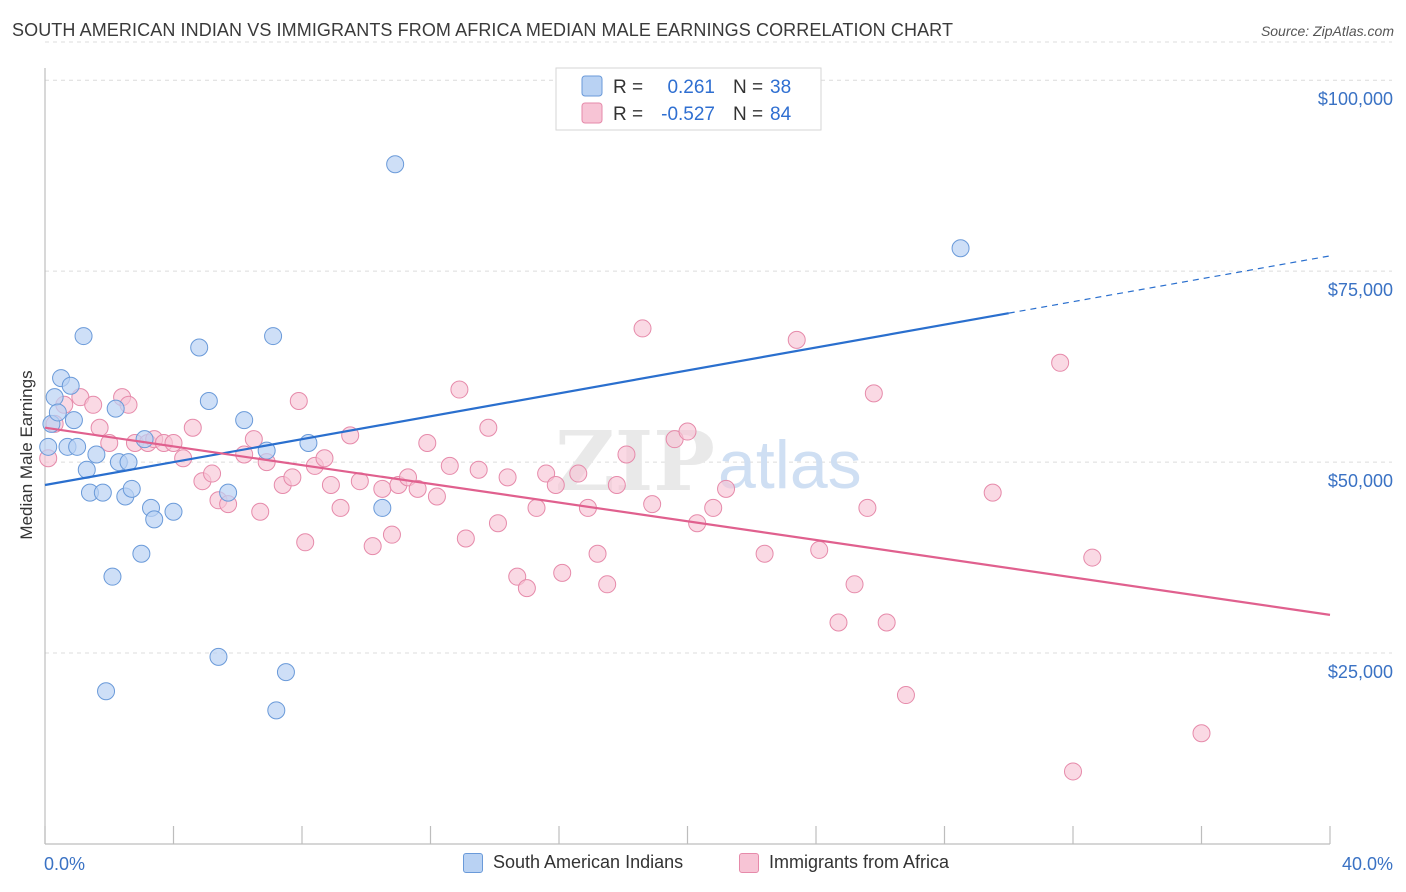  What do you see at coordinates (780, 87) in the screenshot?
I see `legend-n-value-1: 38` at bounding box center [780, 87].